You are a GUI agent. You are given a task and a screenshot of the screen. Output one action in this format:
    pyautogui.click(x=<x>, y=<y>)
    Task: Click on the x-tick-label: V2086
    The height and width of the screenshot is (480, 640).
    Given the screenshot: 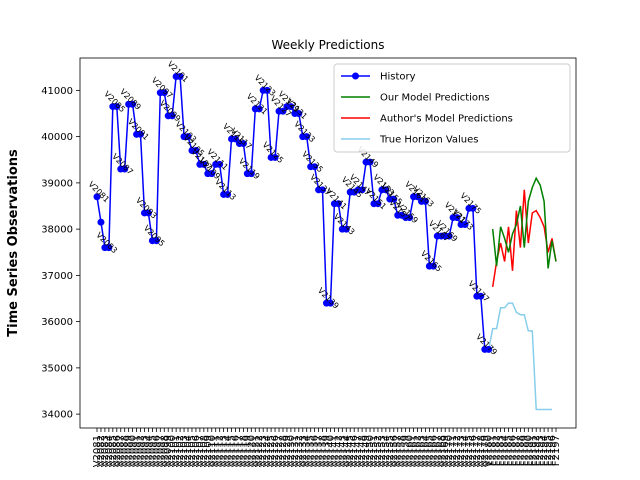 What is the action you would take?
    pyautogui.click(x=117, y=451)
    